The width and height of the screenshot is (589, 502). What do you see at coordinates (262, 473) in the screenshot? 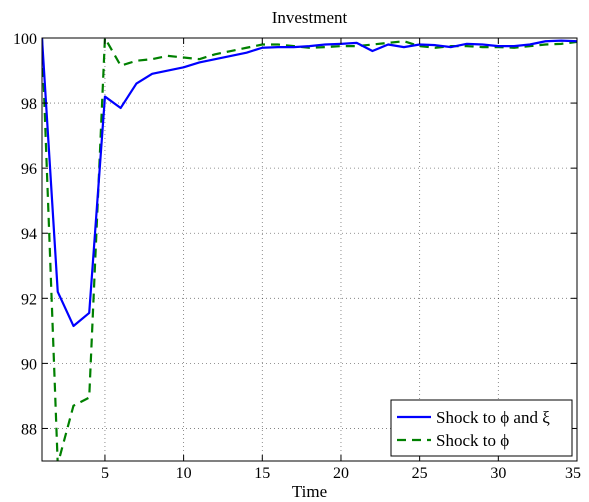
I see `x-tick-label: 15` at bounding box center [262, 473].